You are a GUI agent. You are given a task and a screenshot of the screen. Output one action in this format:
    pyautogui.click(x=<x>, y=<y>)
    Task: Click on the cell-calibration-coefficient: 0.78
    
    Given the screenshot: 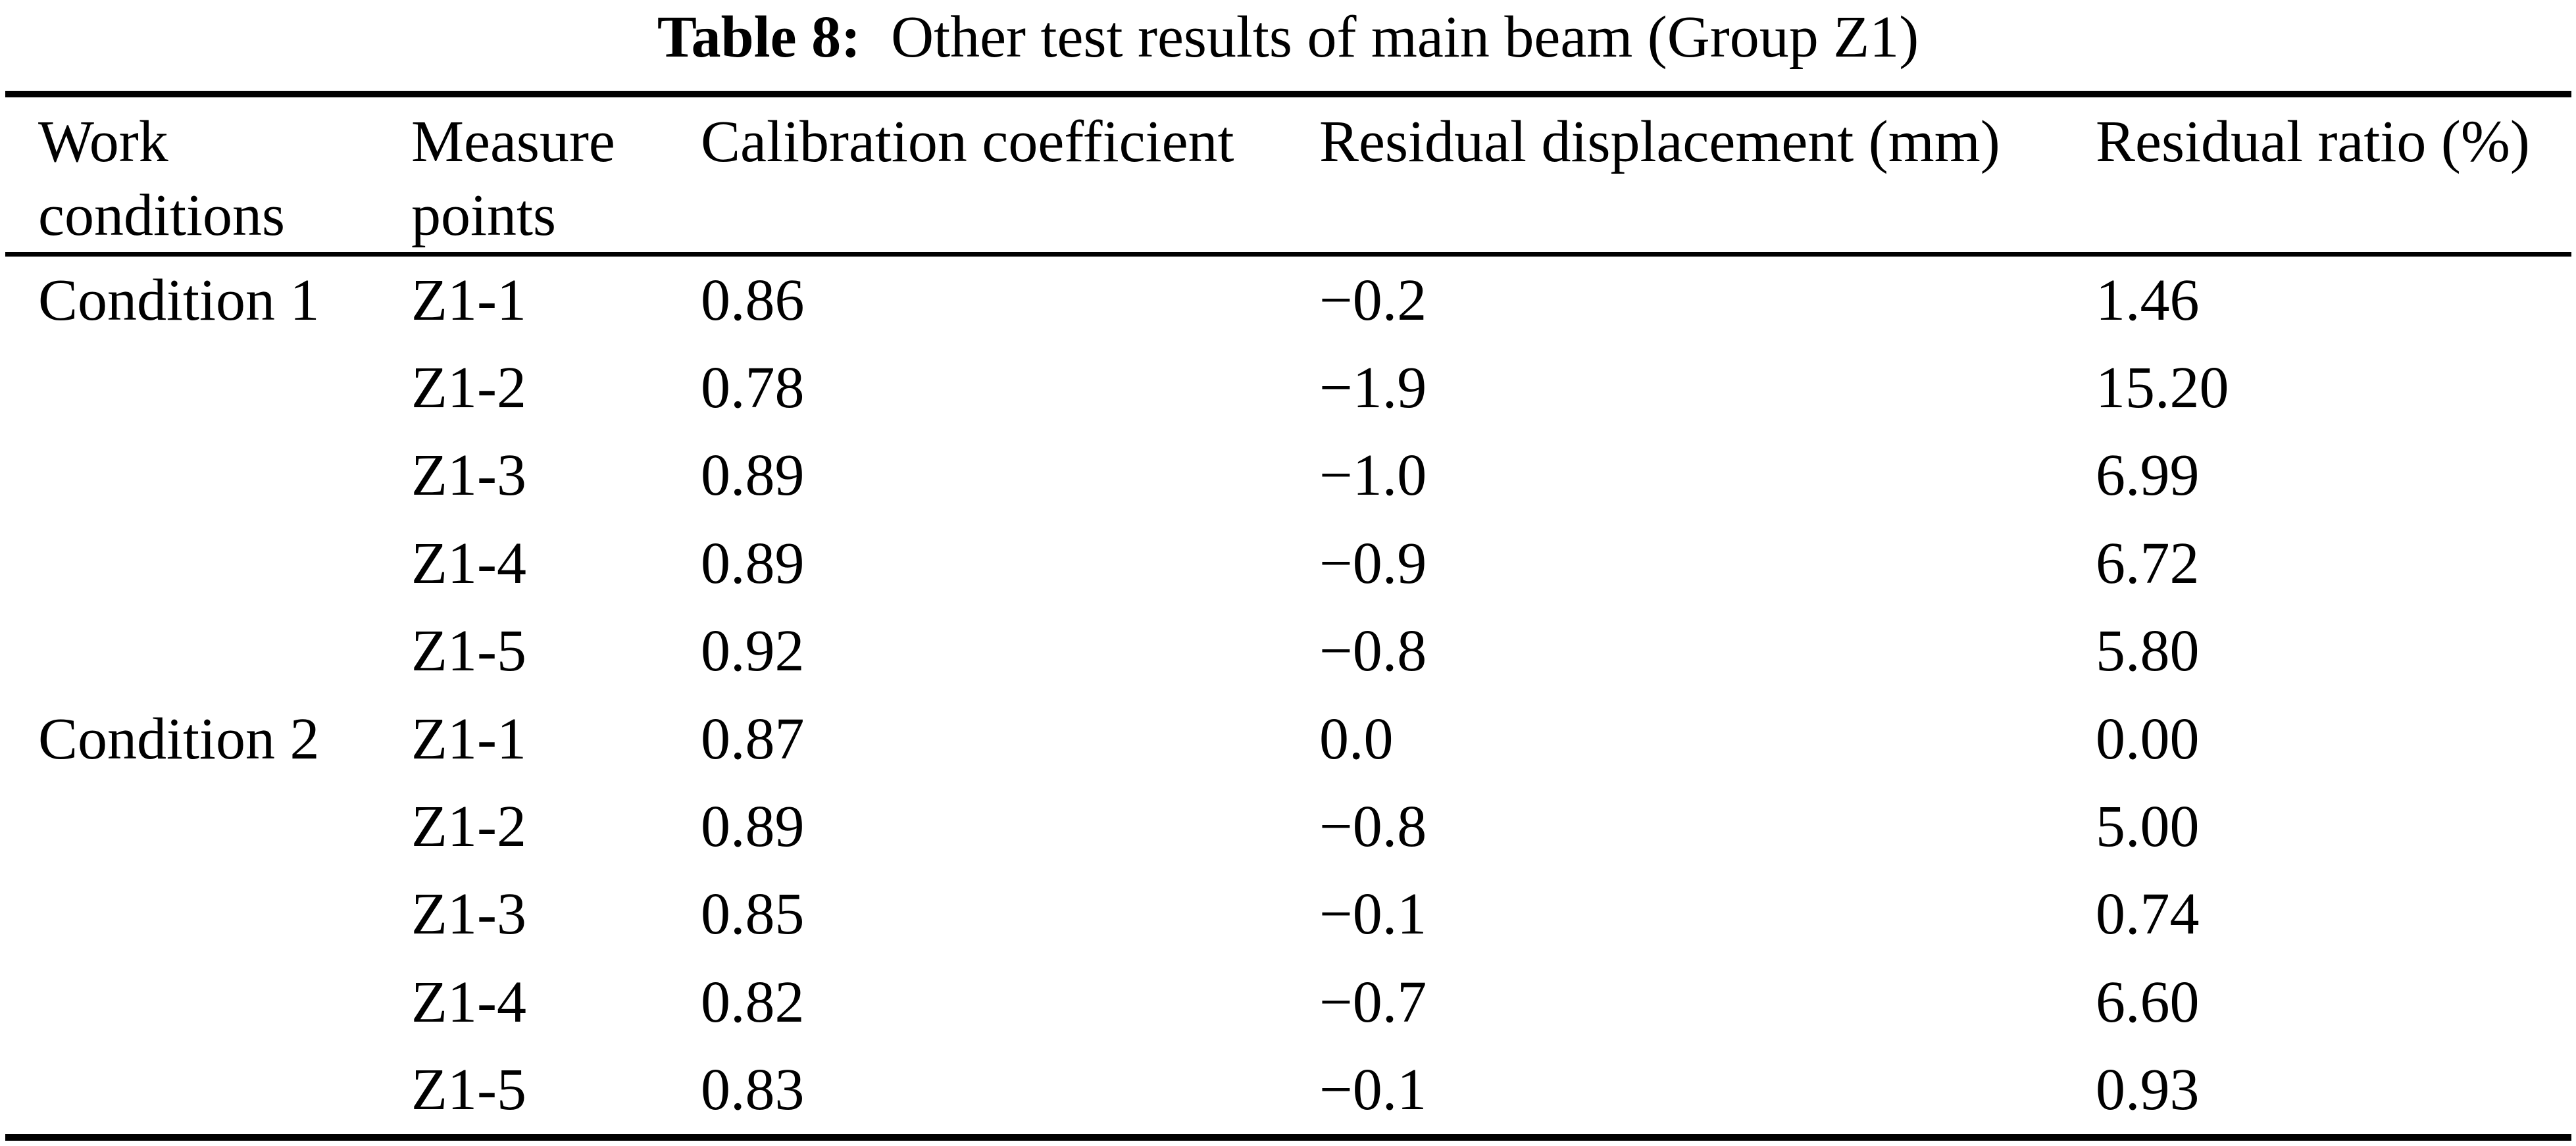 What is the action you would take?
    pyautogui.click(x=753, y=388)
    